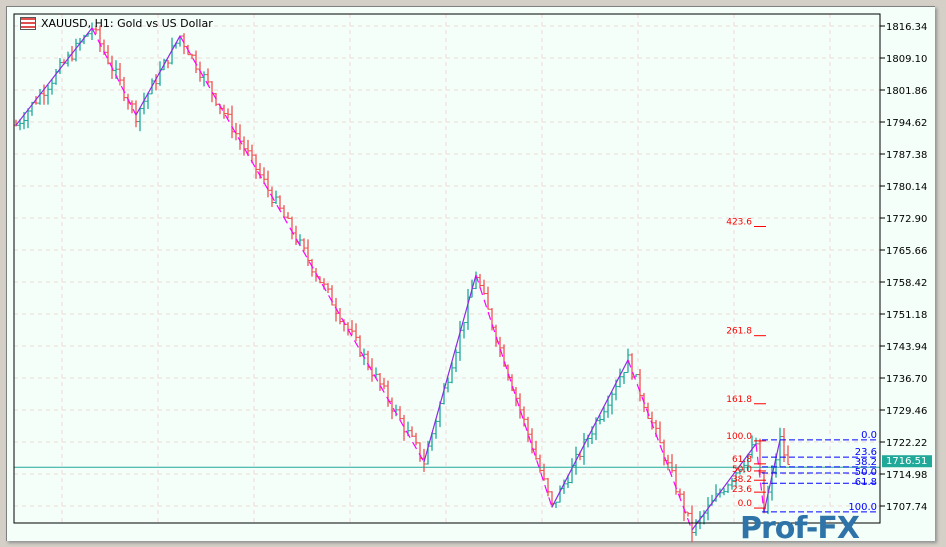 Image resolution: width=946 pixels, height=547 pixels. Describe the element at coordinates (800, 528) in the screenshot. I see `watermark-text: Prof-FX` at that location.